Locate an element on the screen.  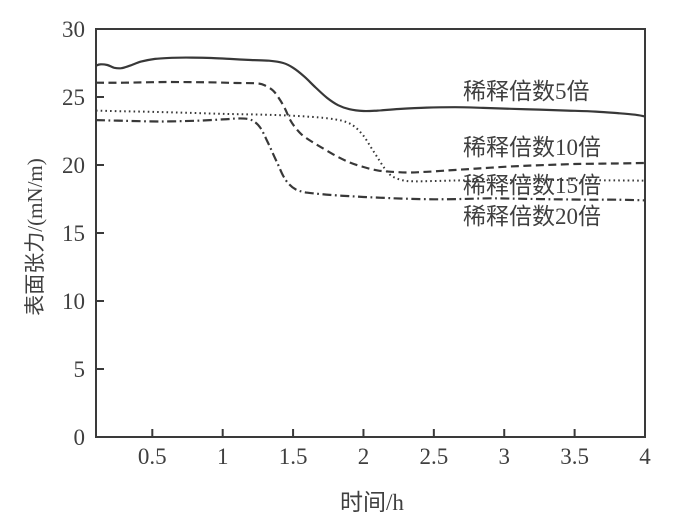
series-line-dilution-10x is located at coordinates (370, 127).